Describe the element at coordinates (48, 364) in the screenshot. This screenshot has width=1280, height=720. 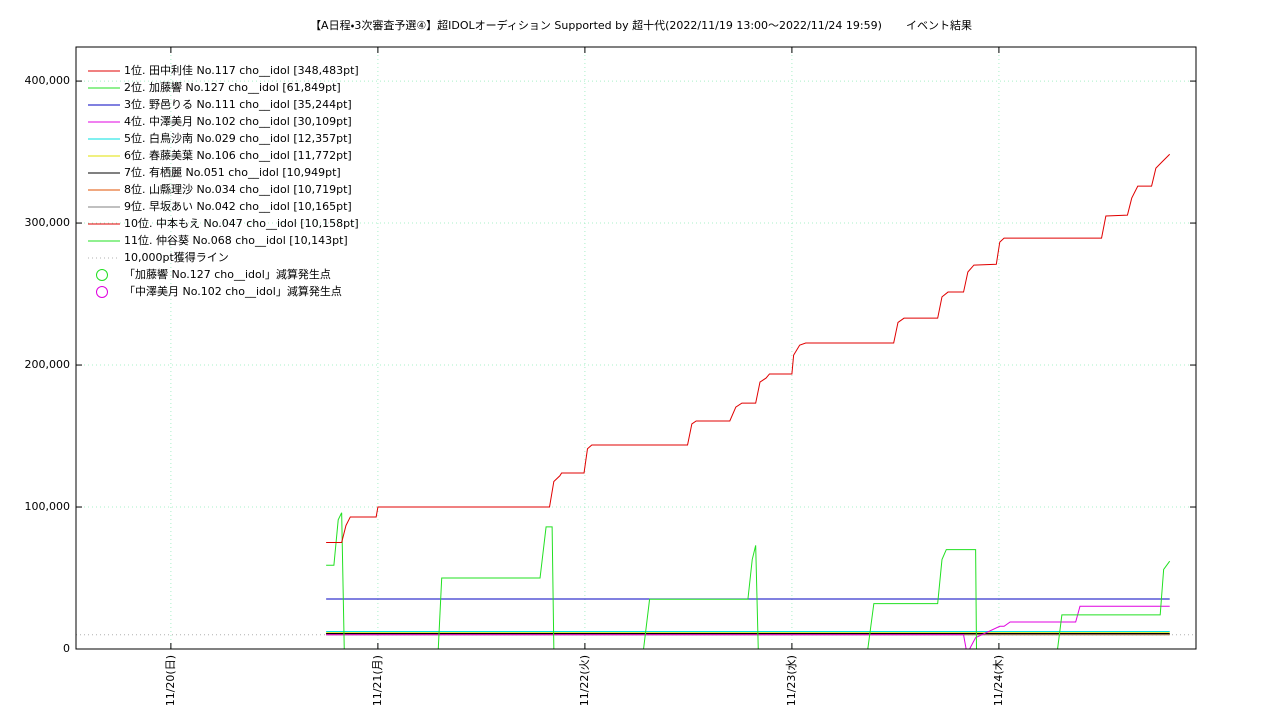
I see `y-tick-label: 200,000` at that location.